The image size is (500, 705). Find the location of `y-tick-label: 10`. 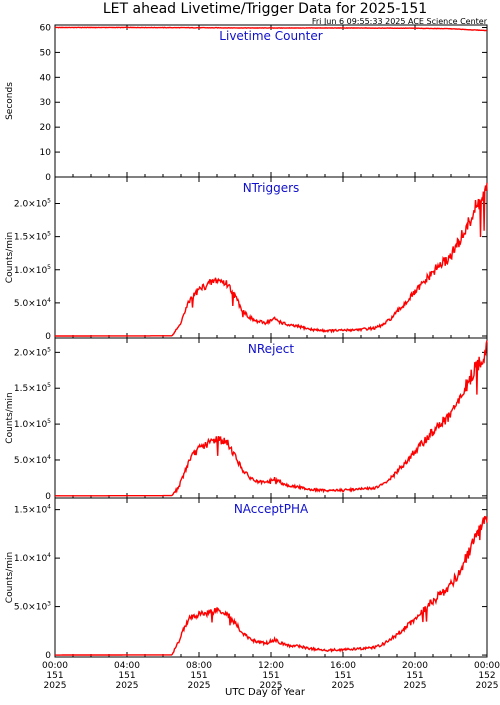

y-tick-label: 10 is located at coordinates (46, 153).